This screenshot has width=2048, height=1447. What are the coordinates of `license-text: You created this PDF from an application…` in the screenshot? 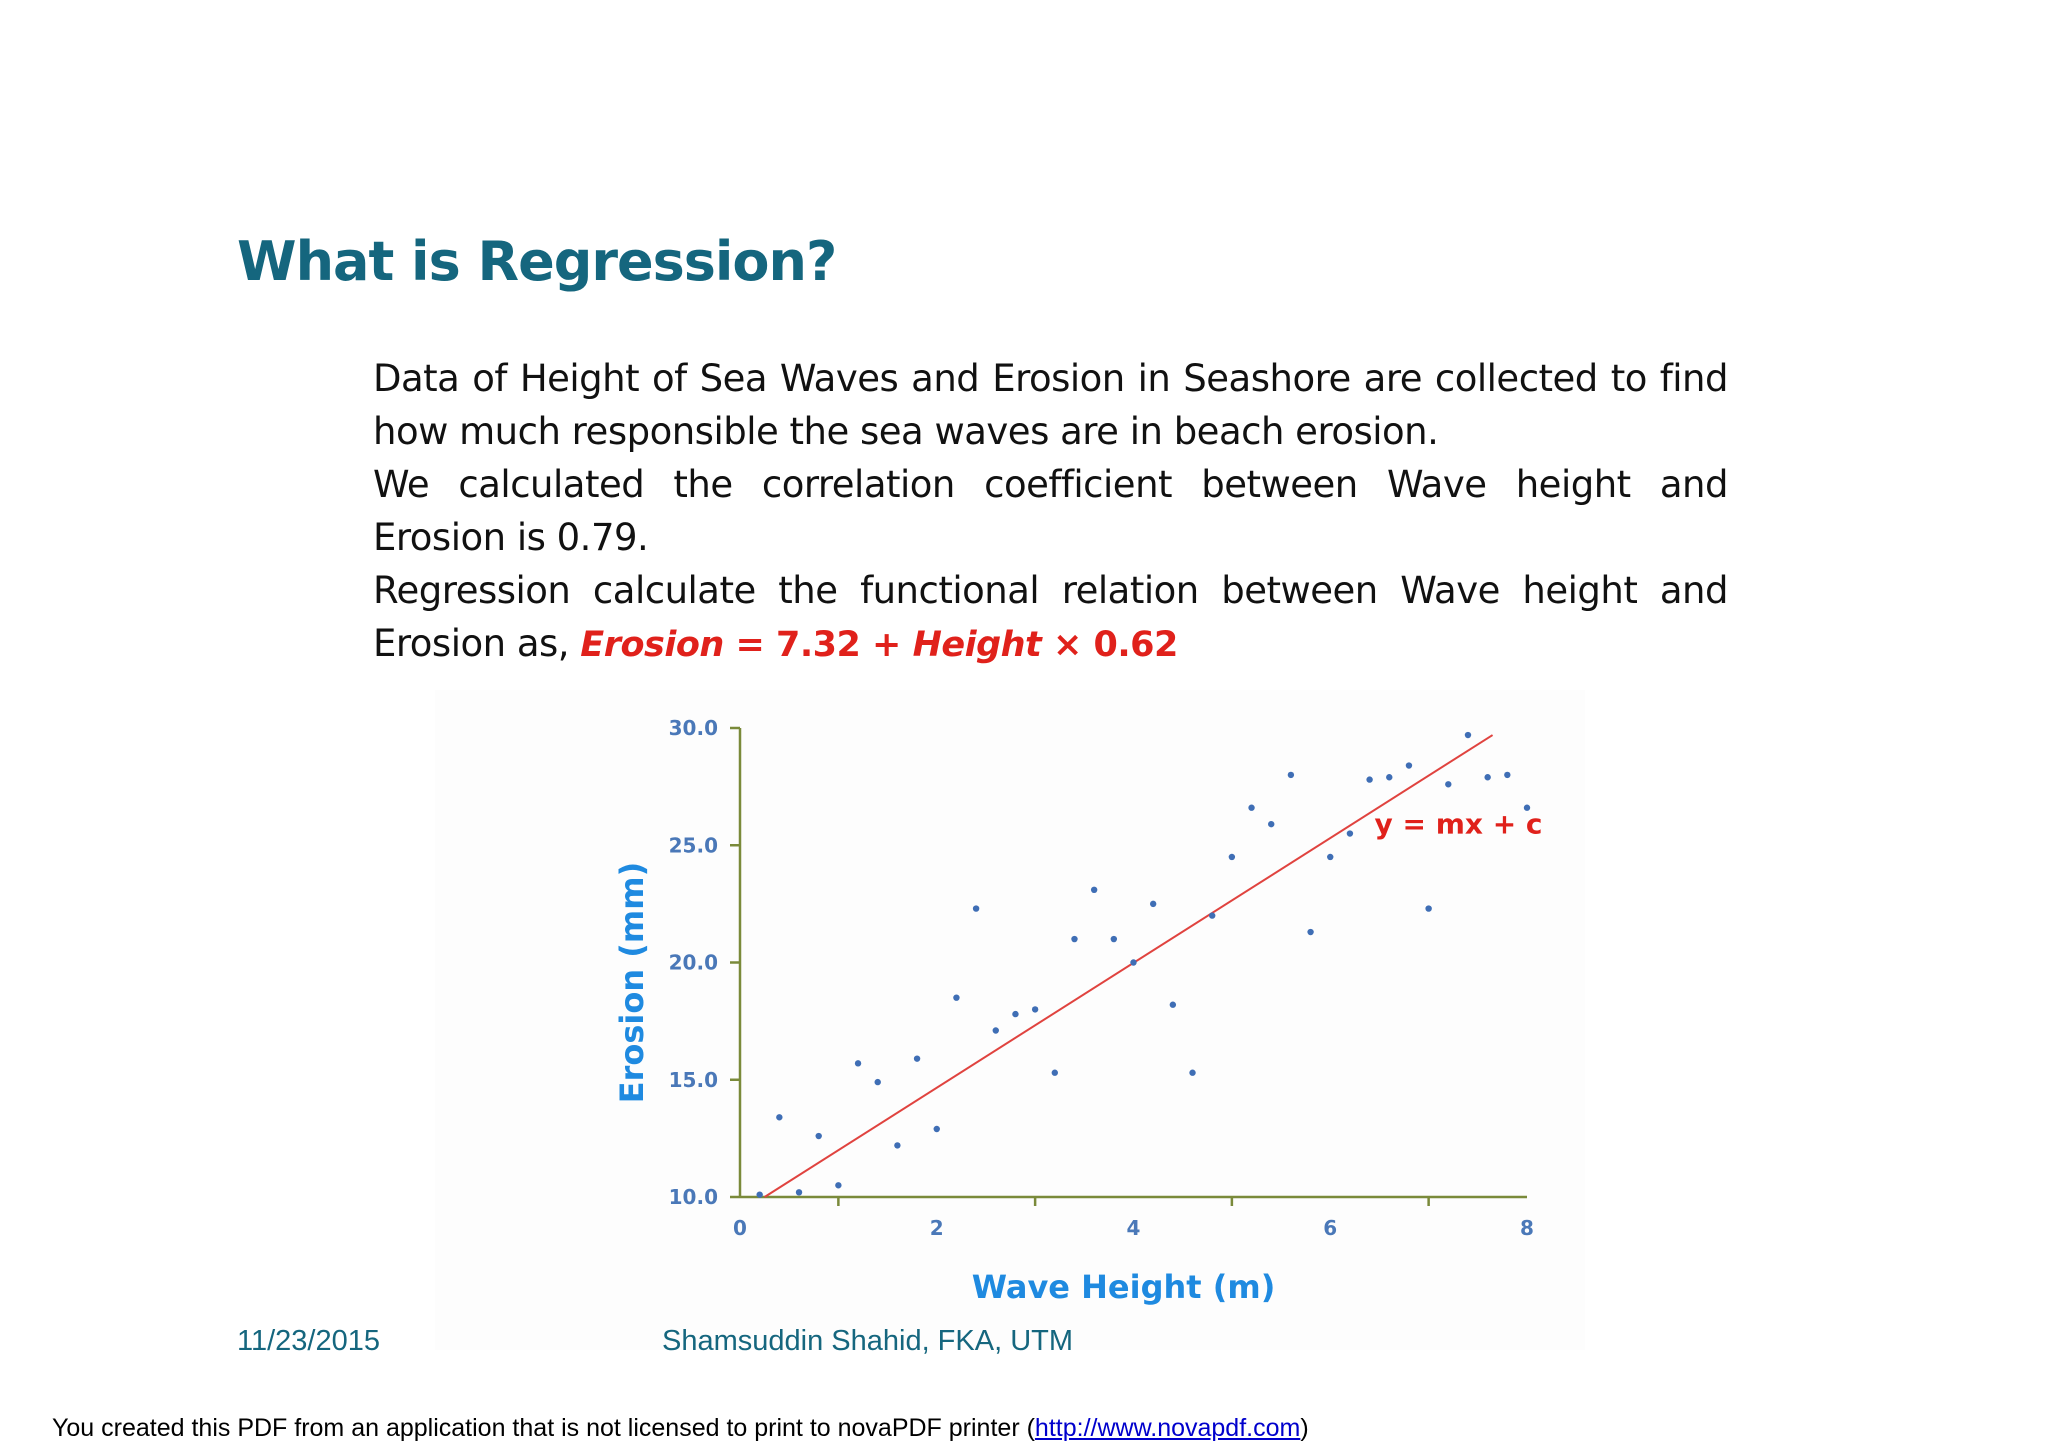 It's located at (543, 1428).